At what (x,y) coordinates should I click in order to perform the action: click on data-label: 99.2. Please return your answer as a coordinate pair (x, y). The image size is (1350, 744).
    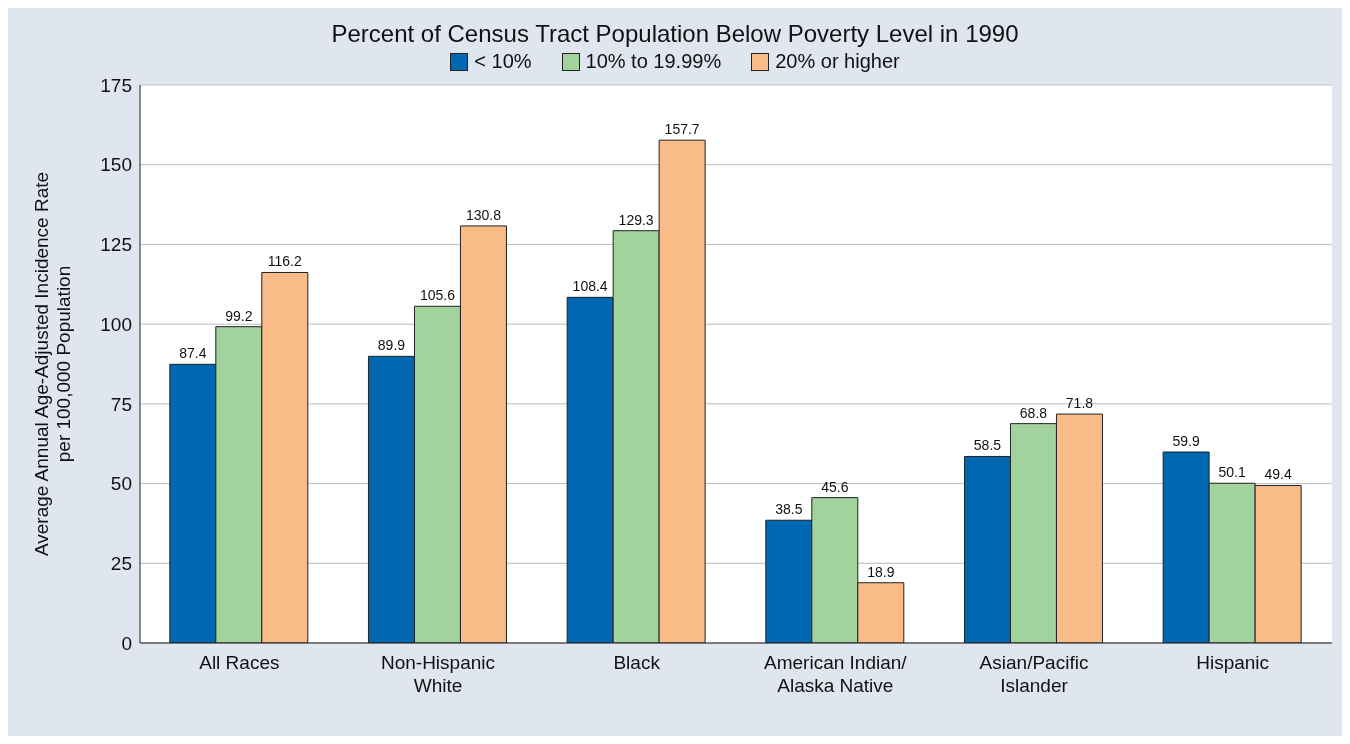
    Looking at the image, I should click on (239, 315).